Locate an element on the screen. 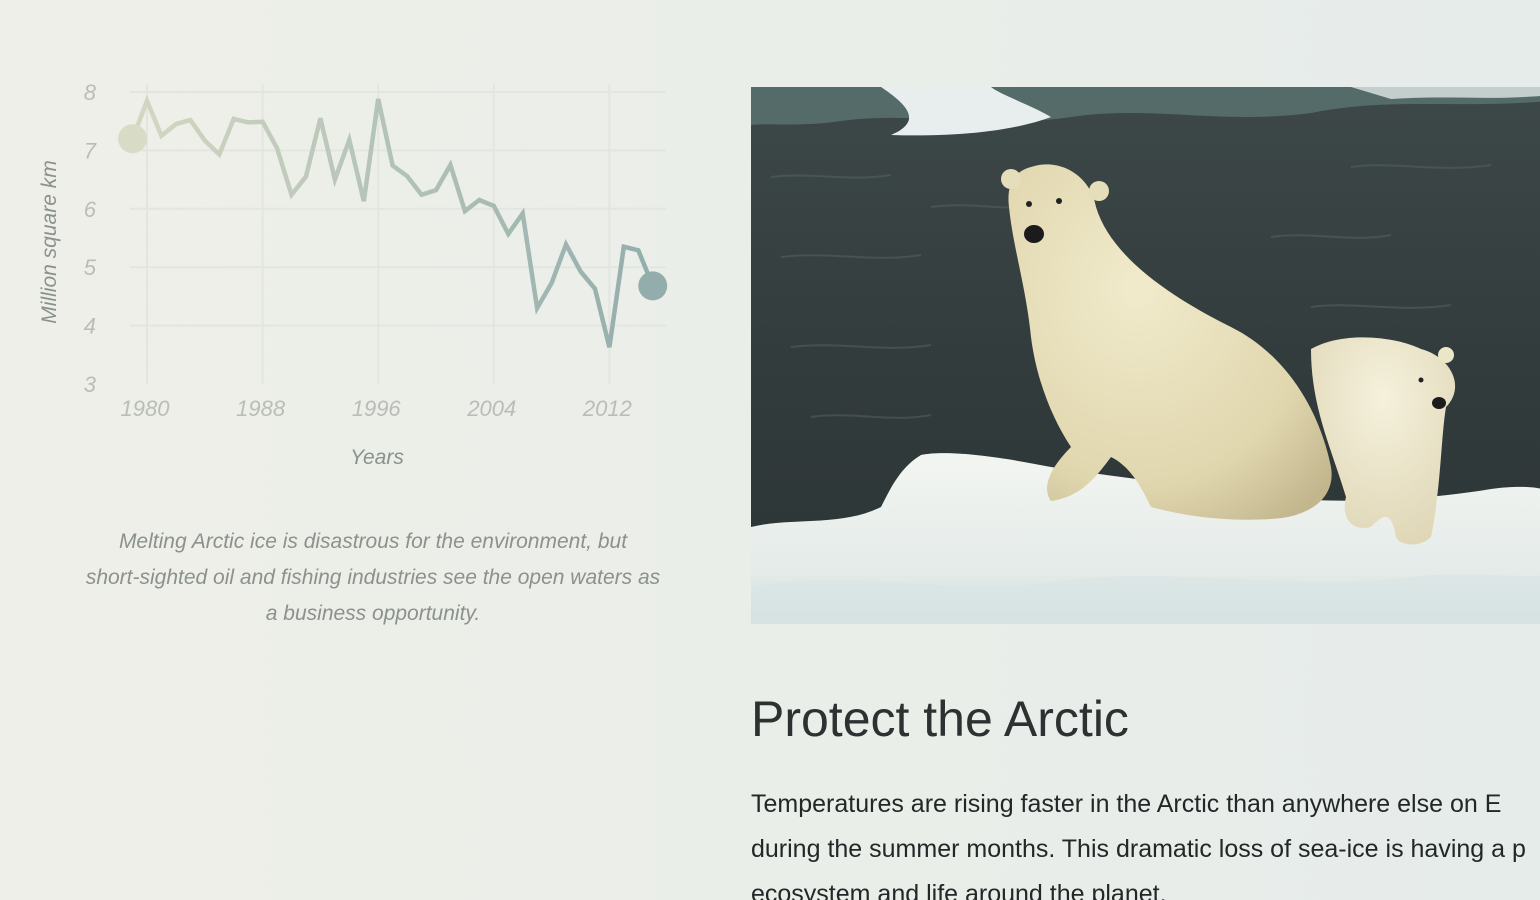  y-tick-label: 5 is located at coordinates (90, 267).